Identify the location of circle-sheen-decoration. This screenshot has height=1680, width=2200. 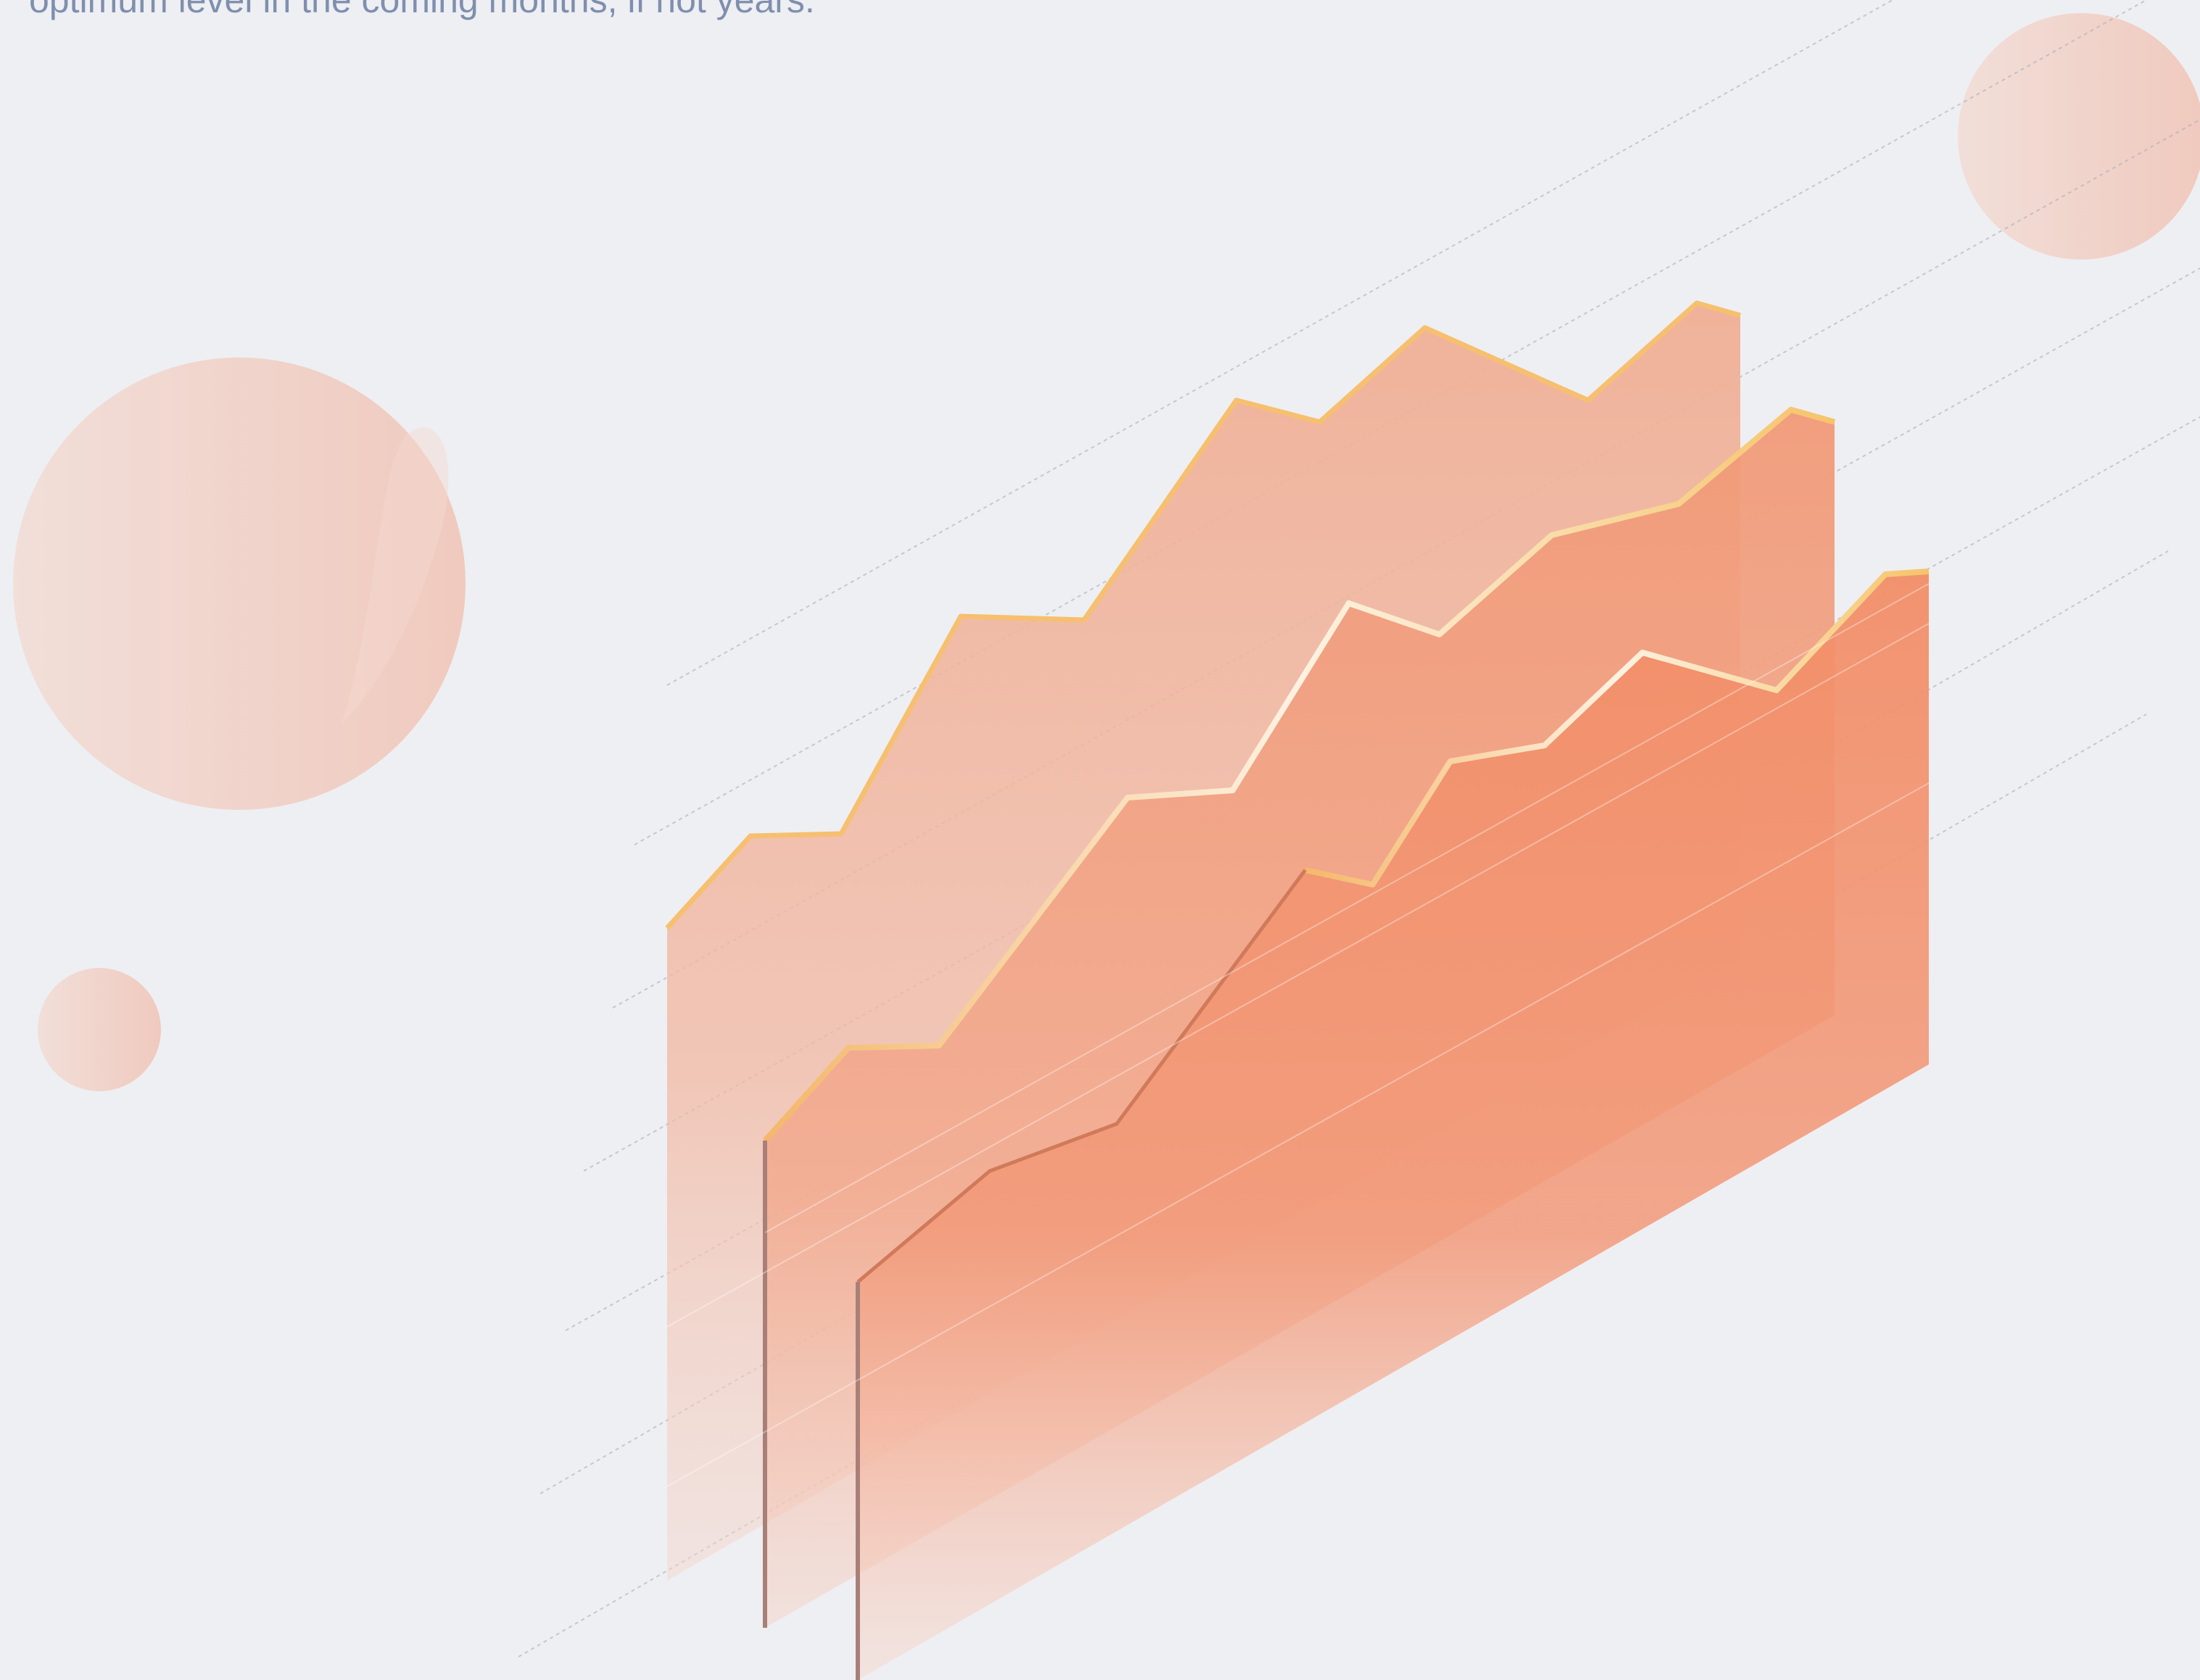
(395, 576).